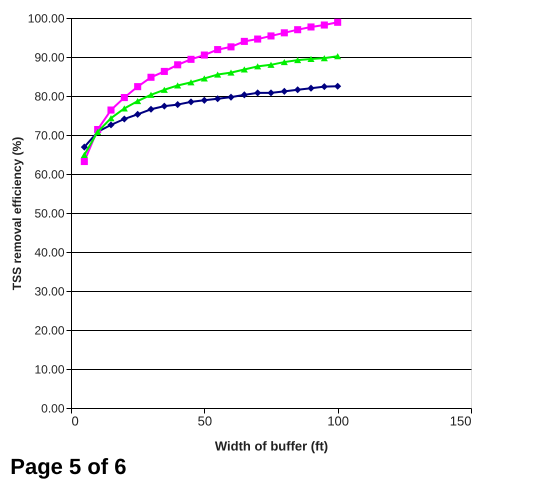 The height and width of the screenshot is (488, 544). What do you see at coordinates (49, 135) in the screenshot?
I see `y-tick-label: 70.00` at bounding box center [49, 135].